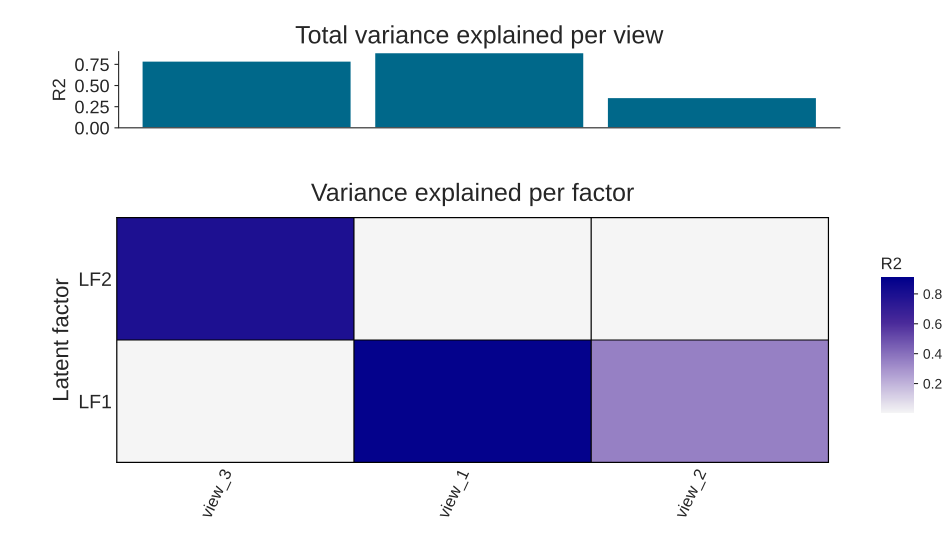 The height and width of the screenshot is (544, 949). What do you see at coordinates (95, 401) in the screenshot?
I see `y-tick-label: LF1` at bounding box center [95, 401].